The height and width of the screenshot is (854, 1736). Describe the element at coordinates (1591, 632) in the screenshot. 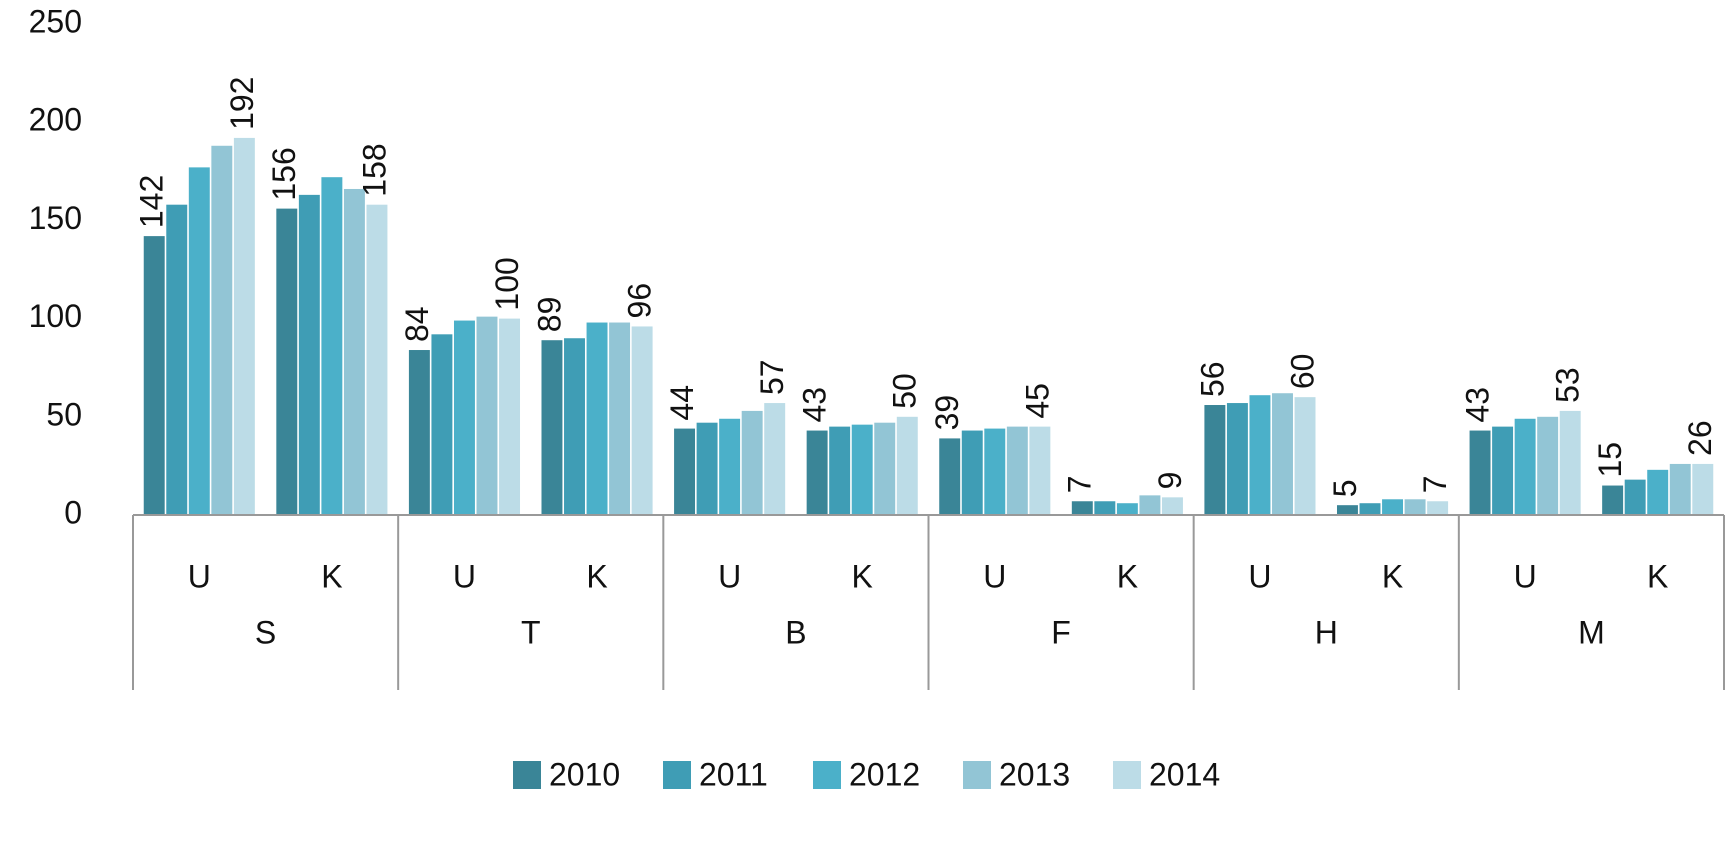

I see `group-label: M` at that location.